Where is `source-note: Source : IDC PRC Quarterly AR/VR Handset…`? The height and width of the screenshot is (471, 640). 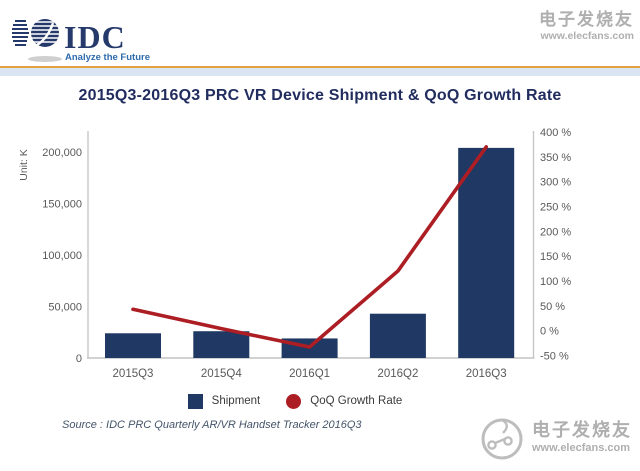
source-note: Source : IDC PRC Quarterly AR/VR Handset… is located at coordinates (212, 425).